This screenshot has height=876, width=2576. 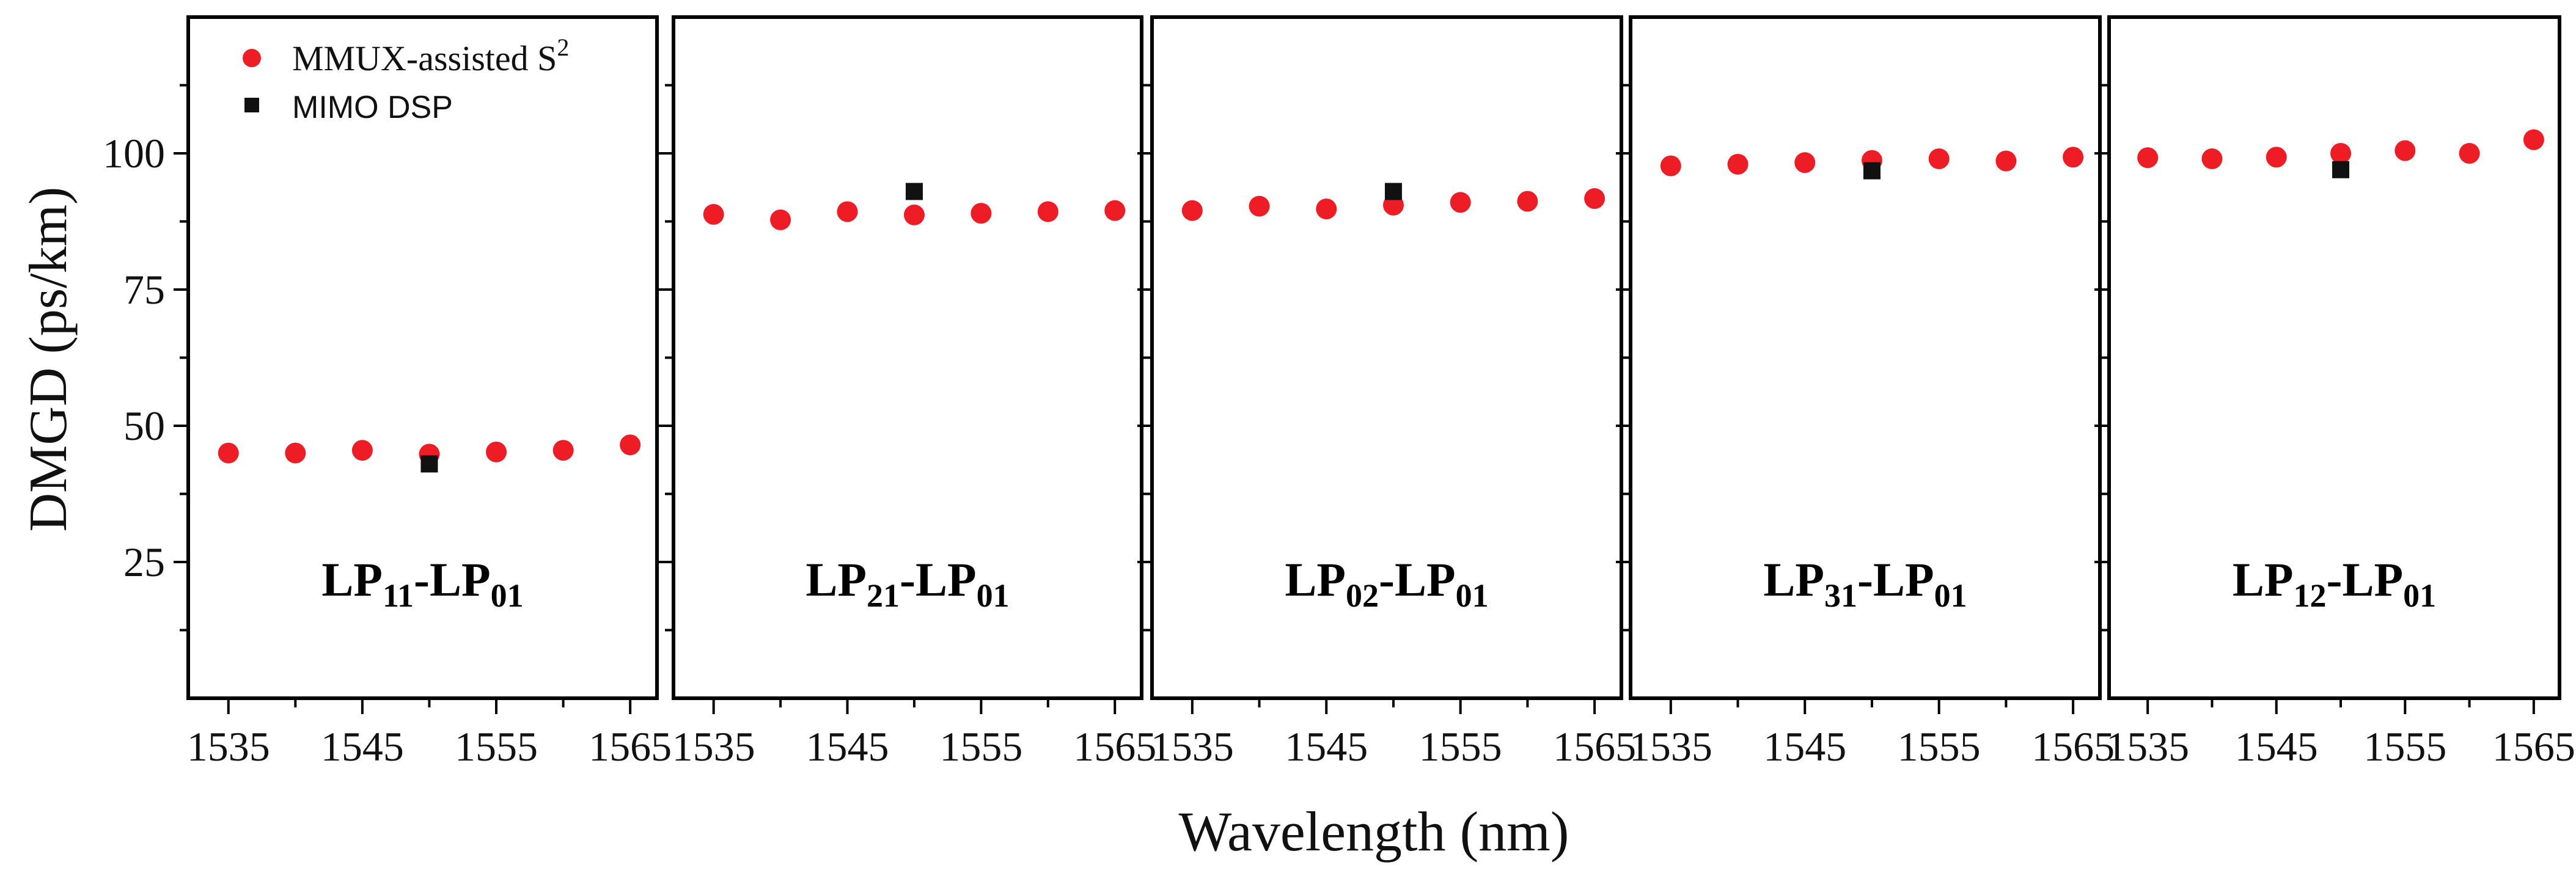 I want to click on x-axis-title: Wavelength (nm), so click(x=1374, y=832).